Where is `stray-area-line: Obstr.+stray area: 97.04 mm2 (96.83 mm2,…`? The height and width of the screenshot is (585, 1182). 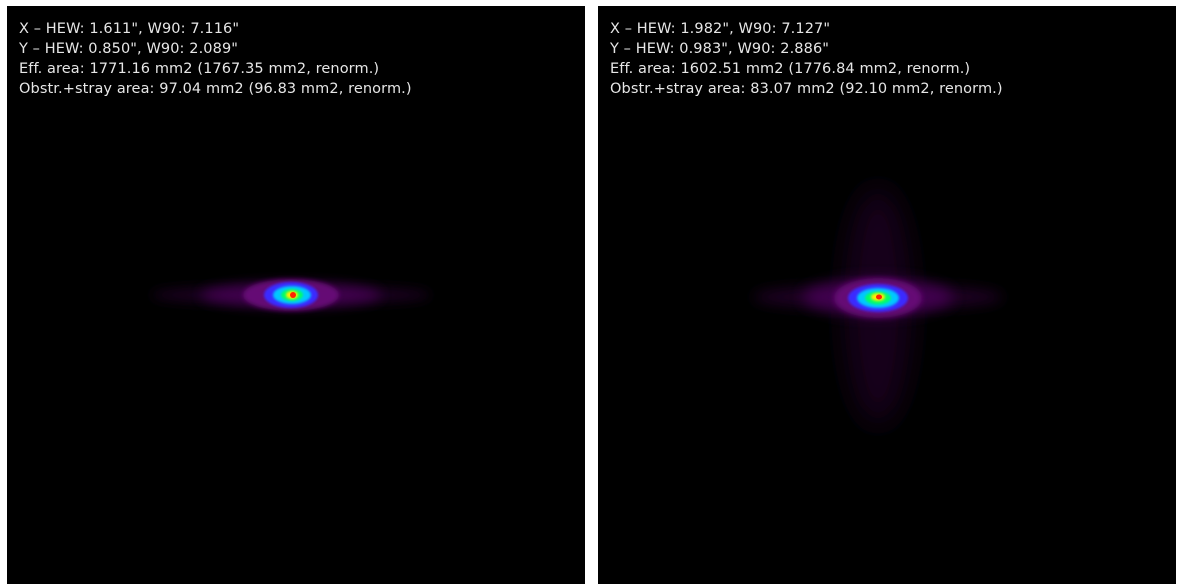 stray-area-line: Obstr.+stray area: 97.04 mm2 (96.83 mm2,… is located at coordinates (215, 89).